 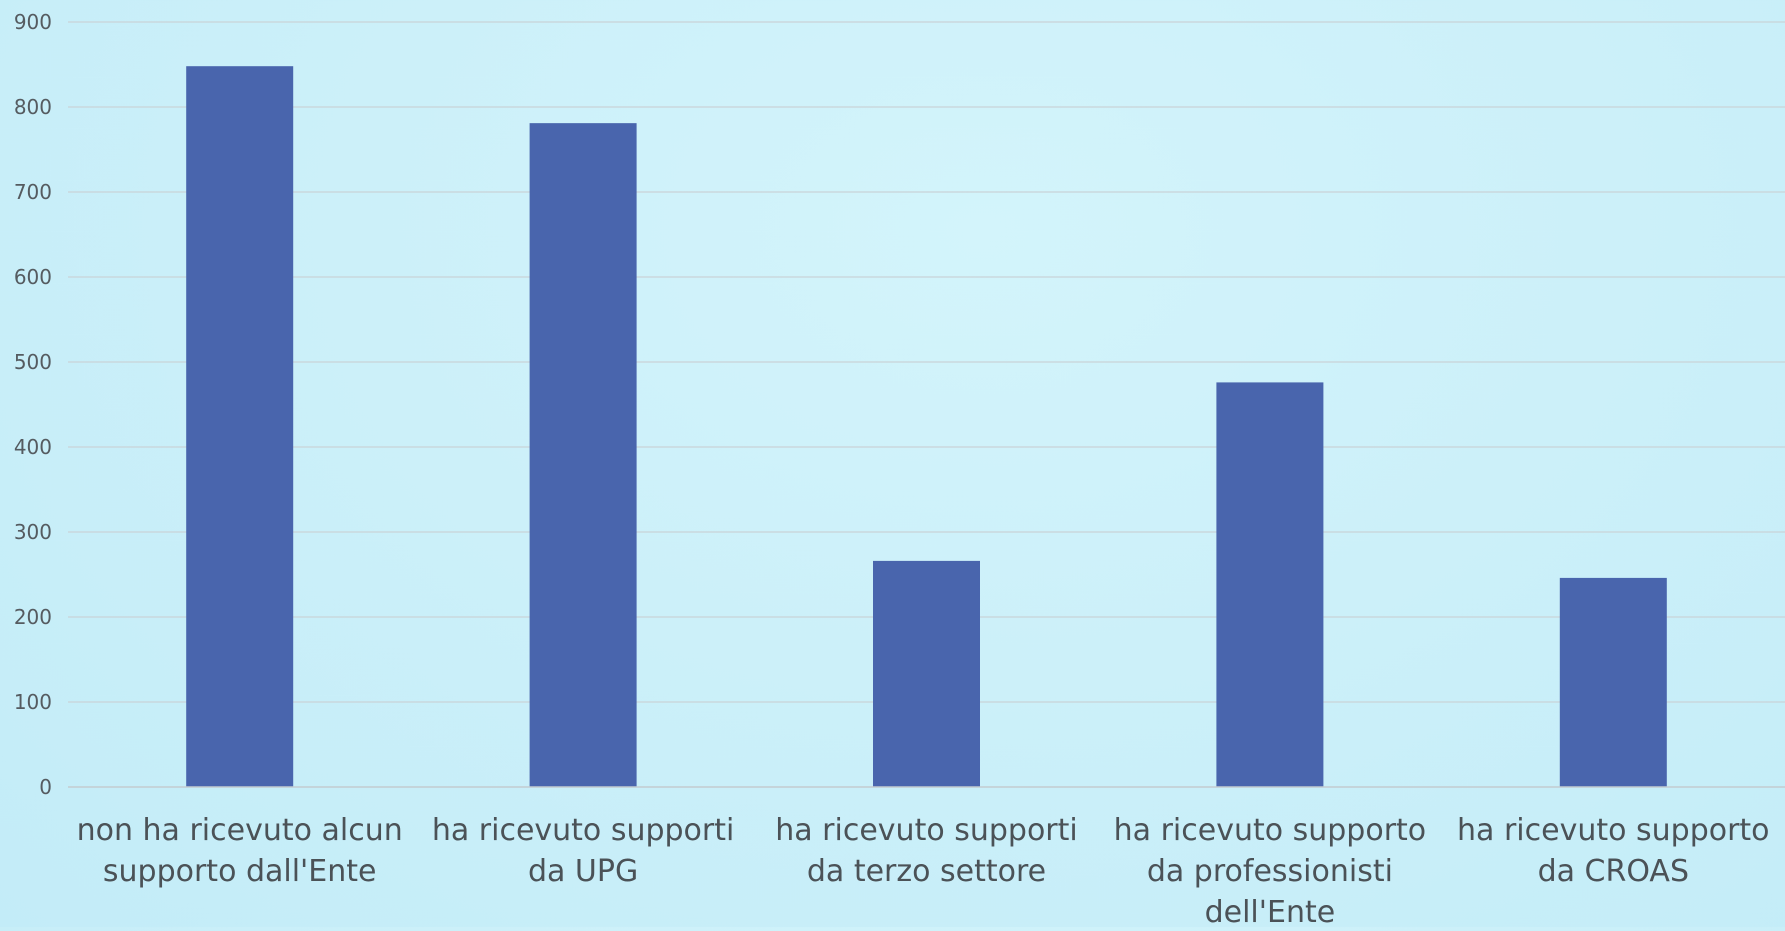 What do you see at coordinates (583, 871) in the screenshot?
I see `x-tick-label-line: da UPG` at bounding box center [583, 871].